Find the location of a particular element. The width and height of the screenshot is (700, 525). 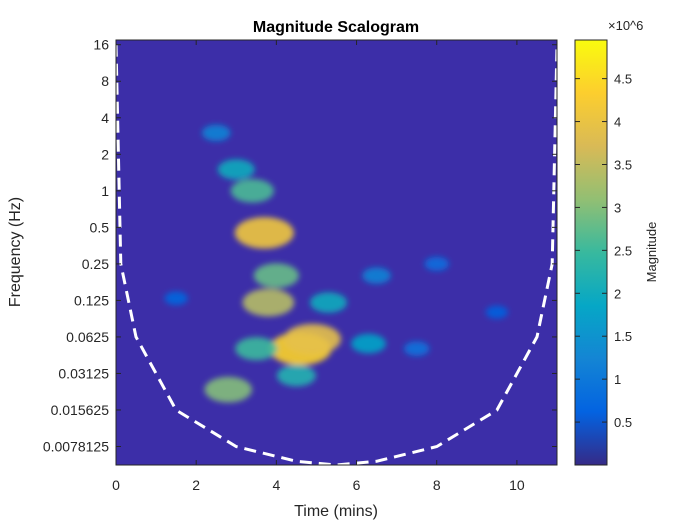

colorbar: 0.5 1 1.5 2 2.5 3 3.5 4 4.5 ×10^6 Magnitude is located at coordinates (616, 242).